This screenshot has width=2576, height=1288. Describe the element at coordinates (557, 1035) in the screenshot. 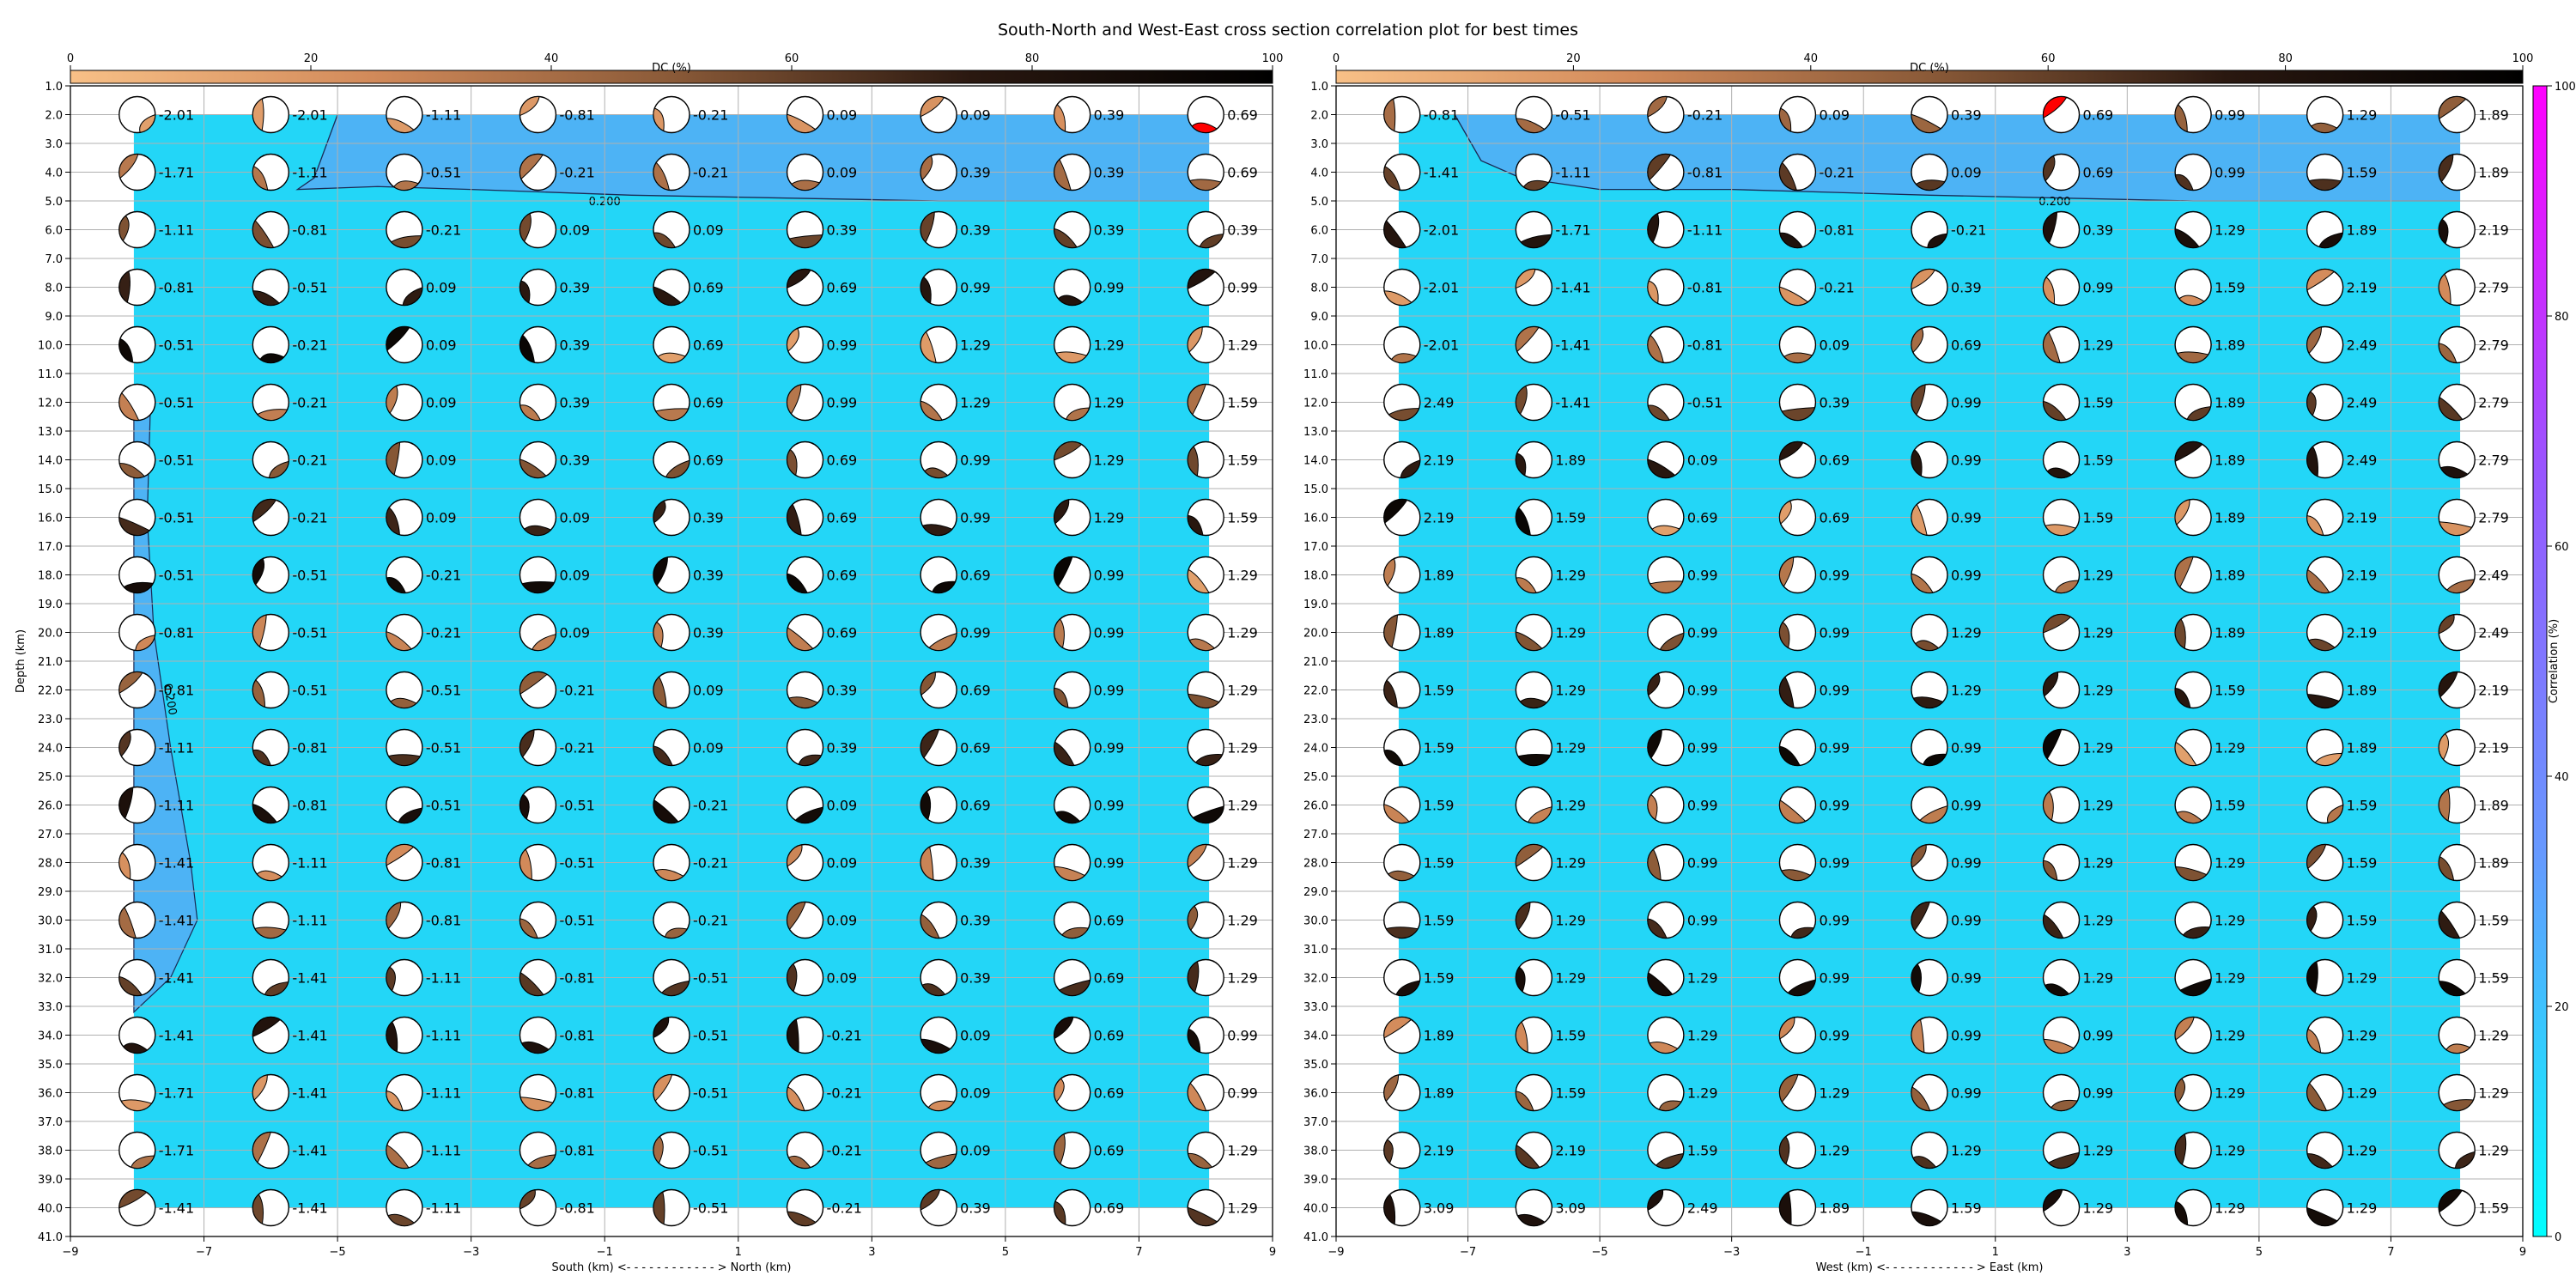

I see `beachball: -0.81` at that location.